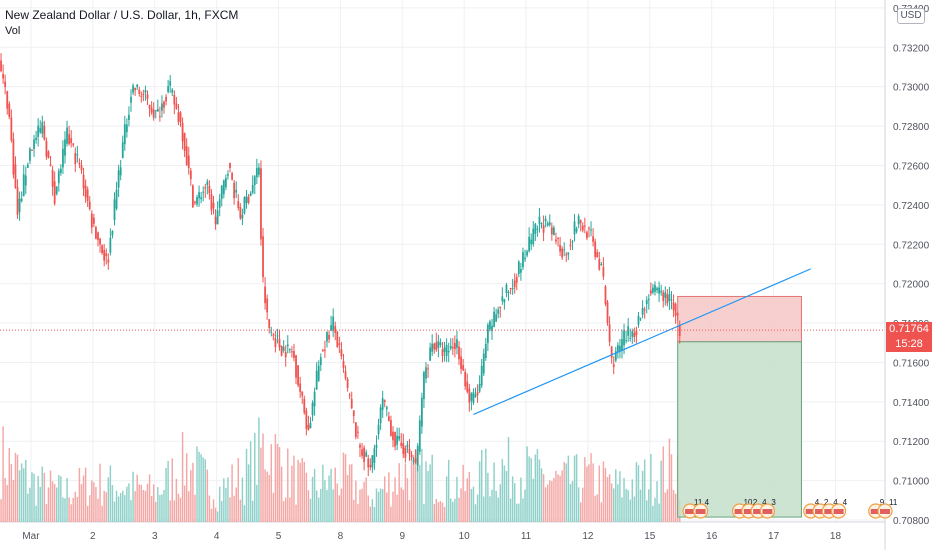 Image resolution: width=932 pixels, height=550 pixels. I want to click on trend-line, so click(642, 341).